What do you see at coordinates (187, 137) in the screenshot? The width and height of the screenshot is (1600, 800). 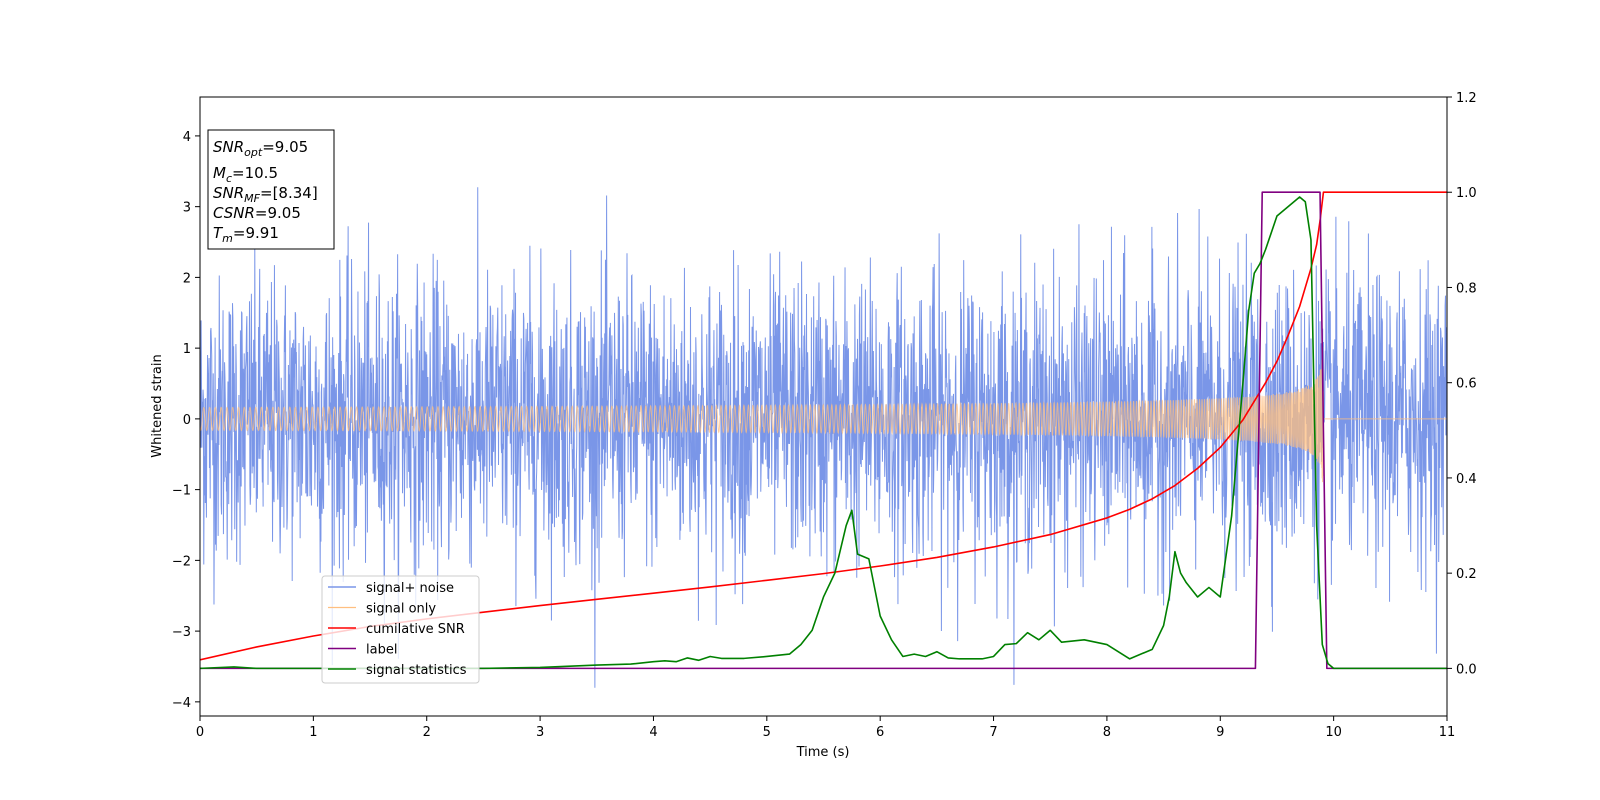 I see `y-tick-label: 4` at bounding box center [187, 137].